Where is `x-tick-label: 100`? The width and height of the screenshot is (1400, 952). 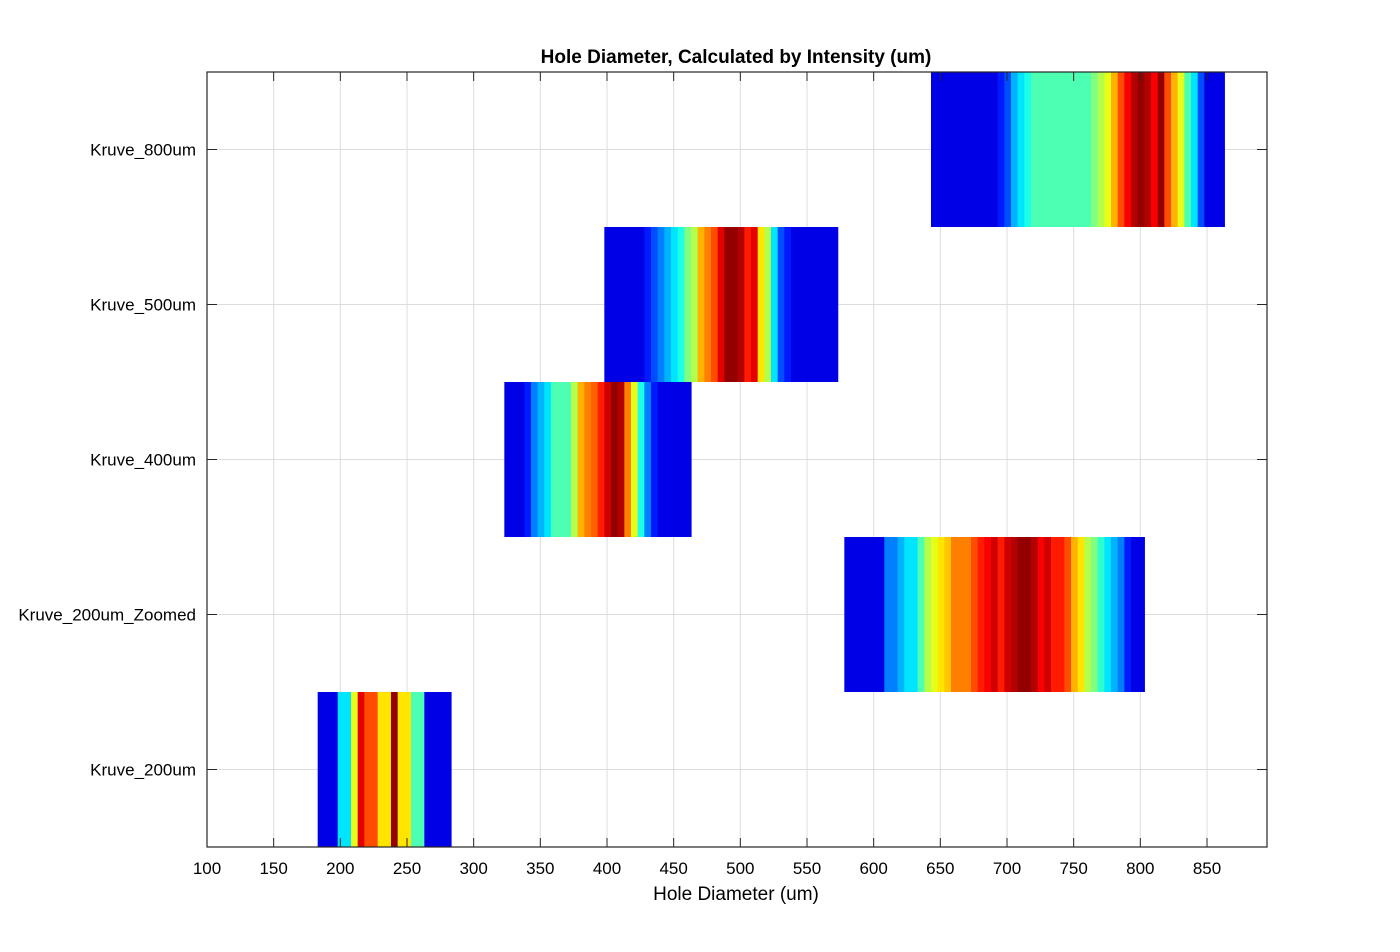
x-tick-label: 100 is located at coordinates (207, 868).